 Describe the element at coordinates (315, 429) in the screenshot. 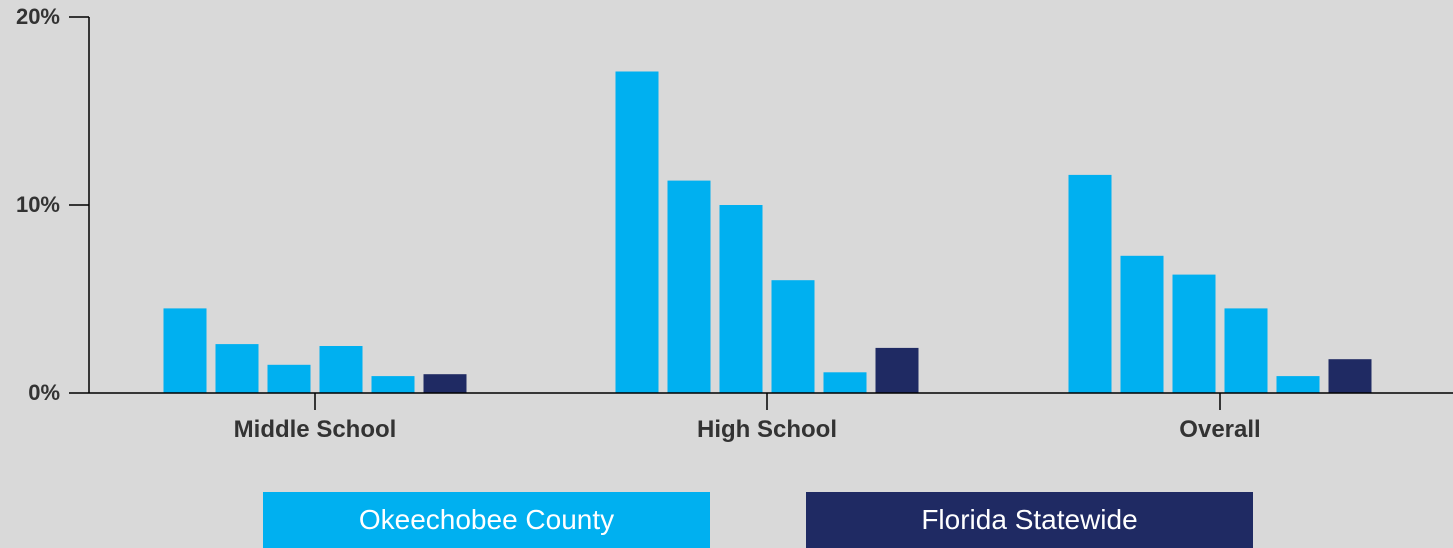

I see `x-tick-label: Middle School` at that location.